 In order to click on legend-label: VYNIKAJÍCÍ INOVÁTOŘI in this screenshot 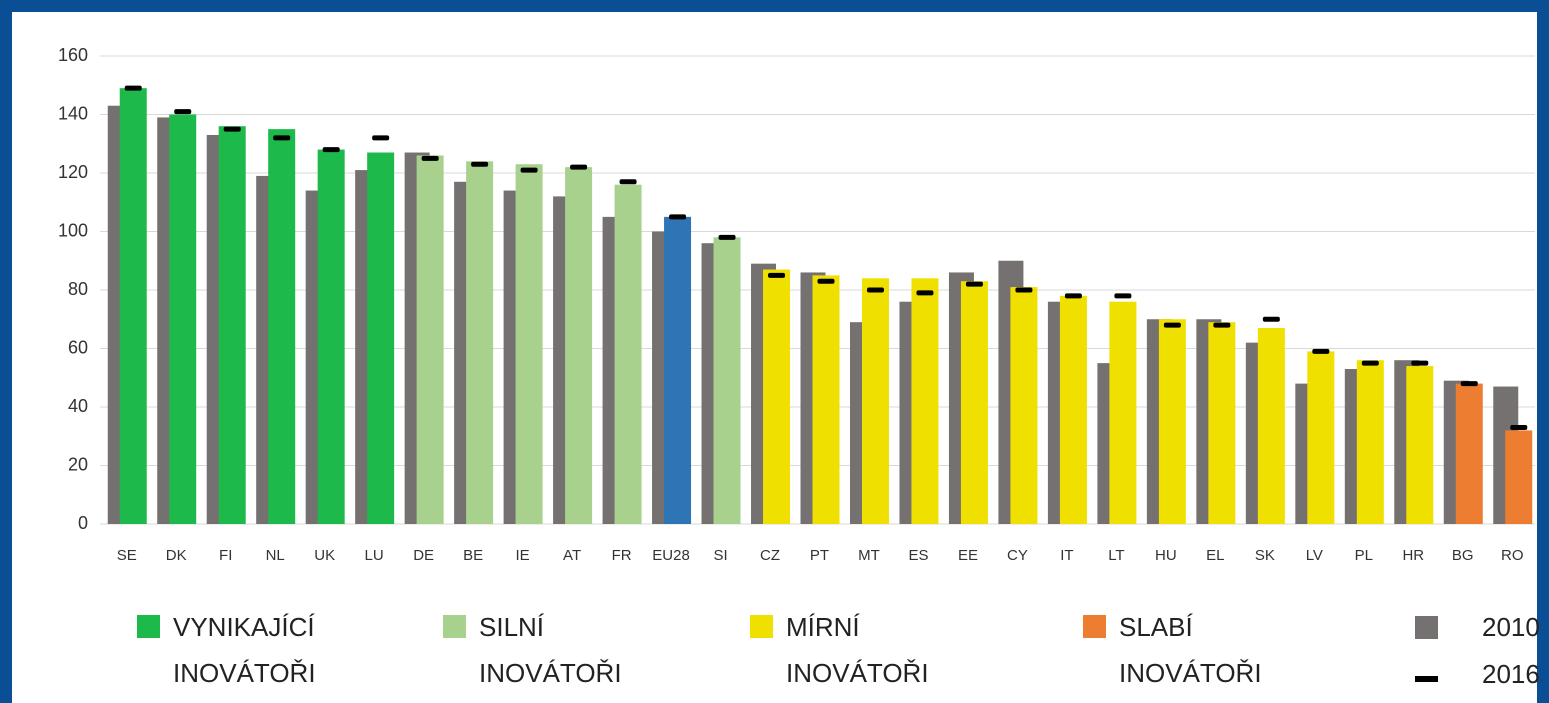, I will do `click(244, 650)`.